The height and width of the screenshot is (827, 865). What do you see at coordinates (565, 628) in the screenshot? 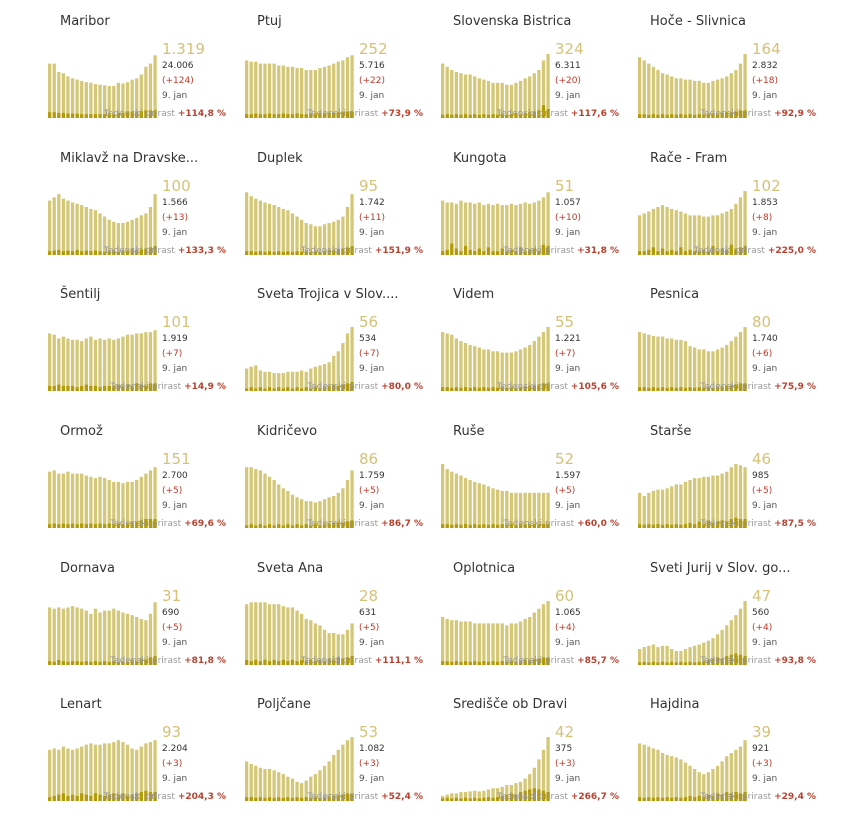
I see `daily-increase: (+4)` at bounding box center [565, 628].